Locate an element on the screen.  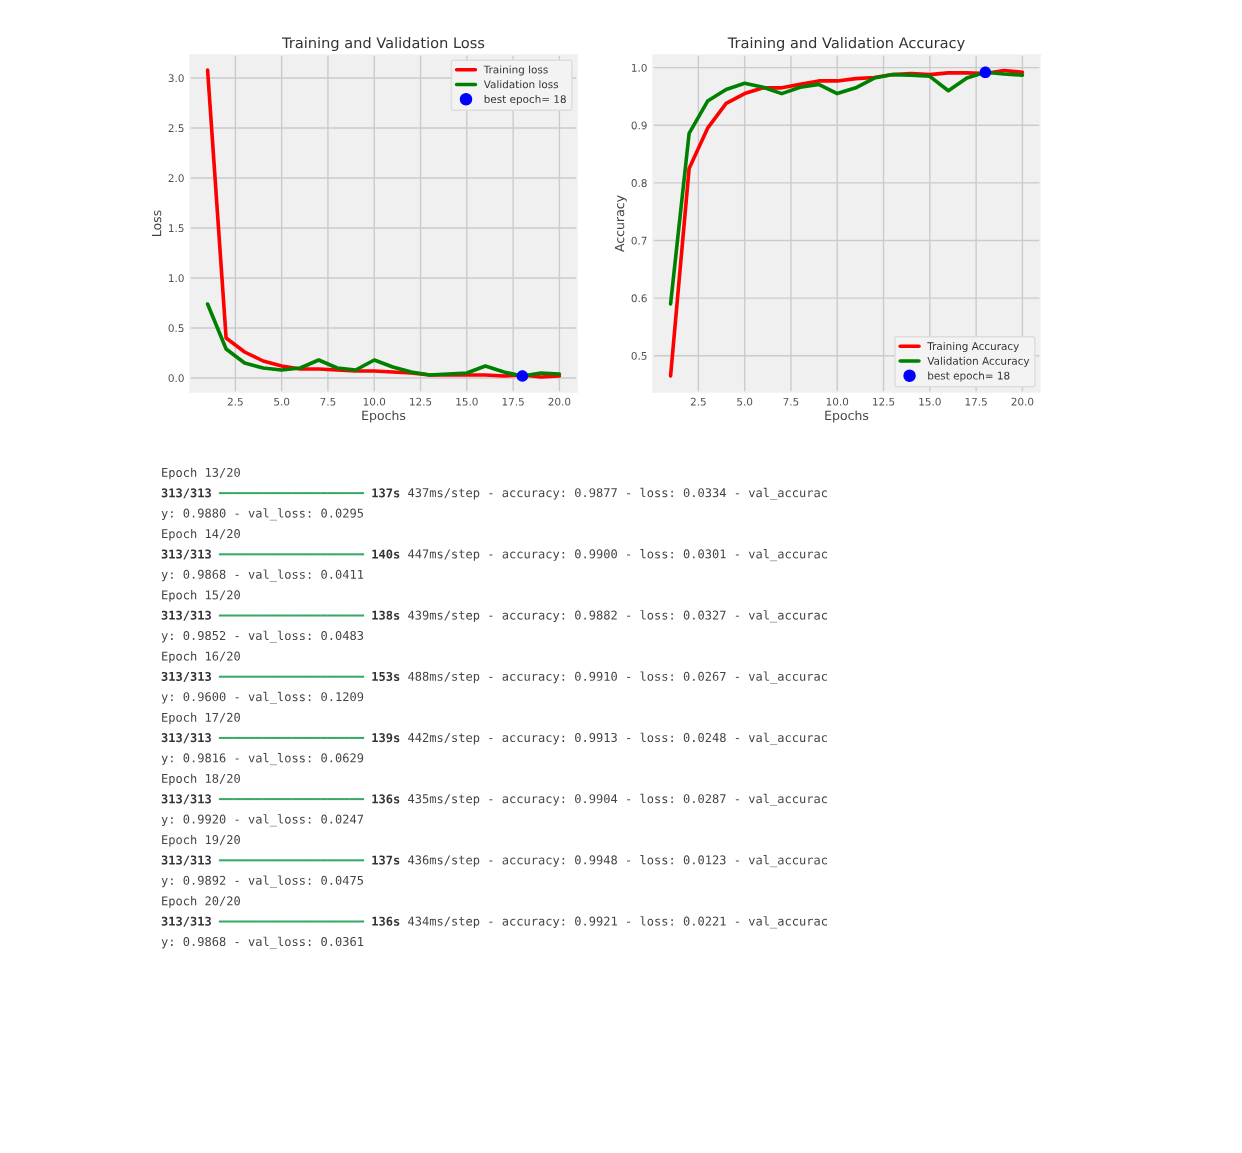
text: y: 0.9892 - val_loss: 0.0475 is located at coordinates (262, 881).